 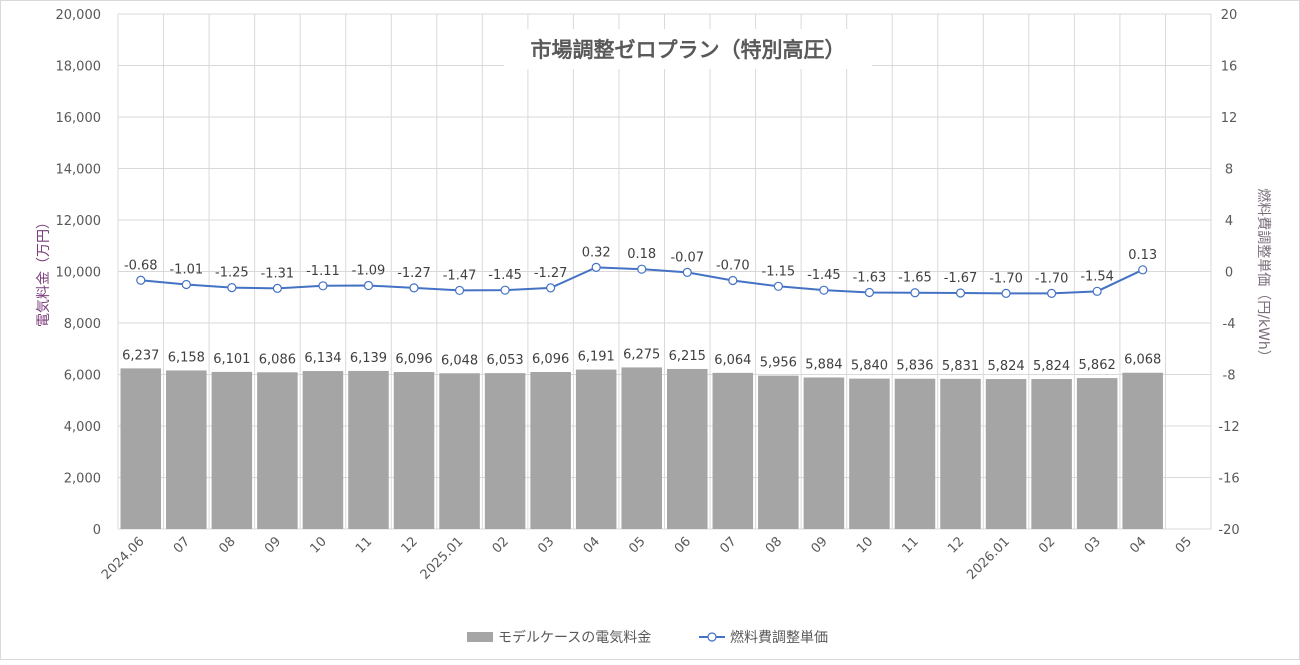 What do you see at coordinates (687, 356) in the screenshot?
I see `bar-value-label: 6,215` at bounding box center [687, 356].